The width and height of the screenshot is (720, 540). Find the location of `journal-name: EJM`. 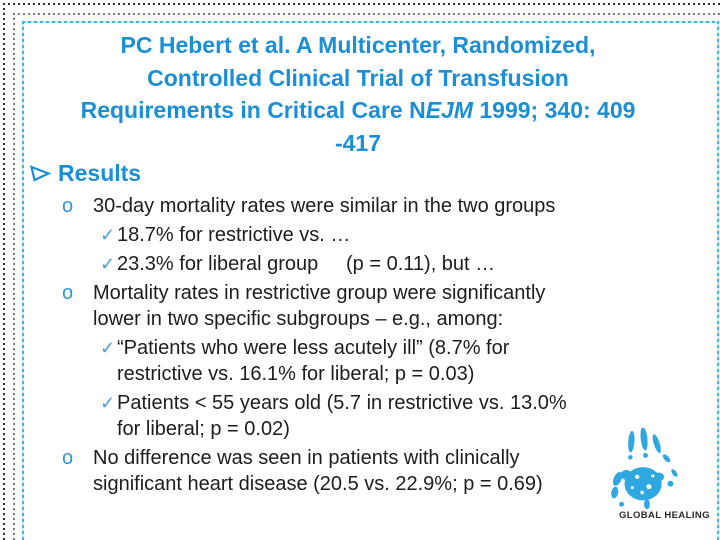

journal-name: EJM is located at coordinates (449, 110).